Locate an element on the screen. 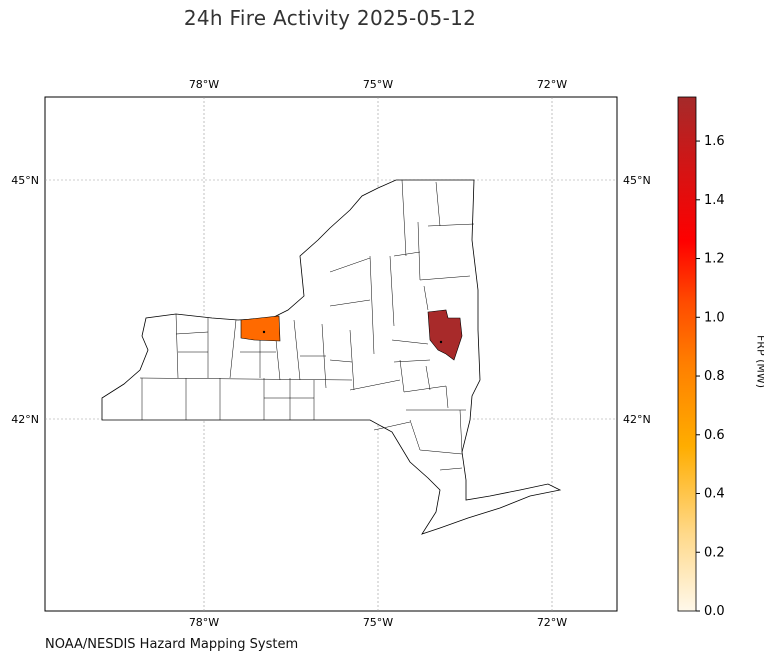 Image resolution: width=764 pixels, height=663 pixels. lon-label-bottom-2: 75°W is located at coordinates (378, 622).